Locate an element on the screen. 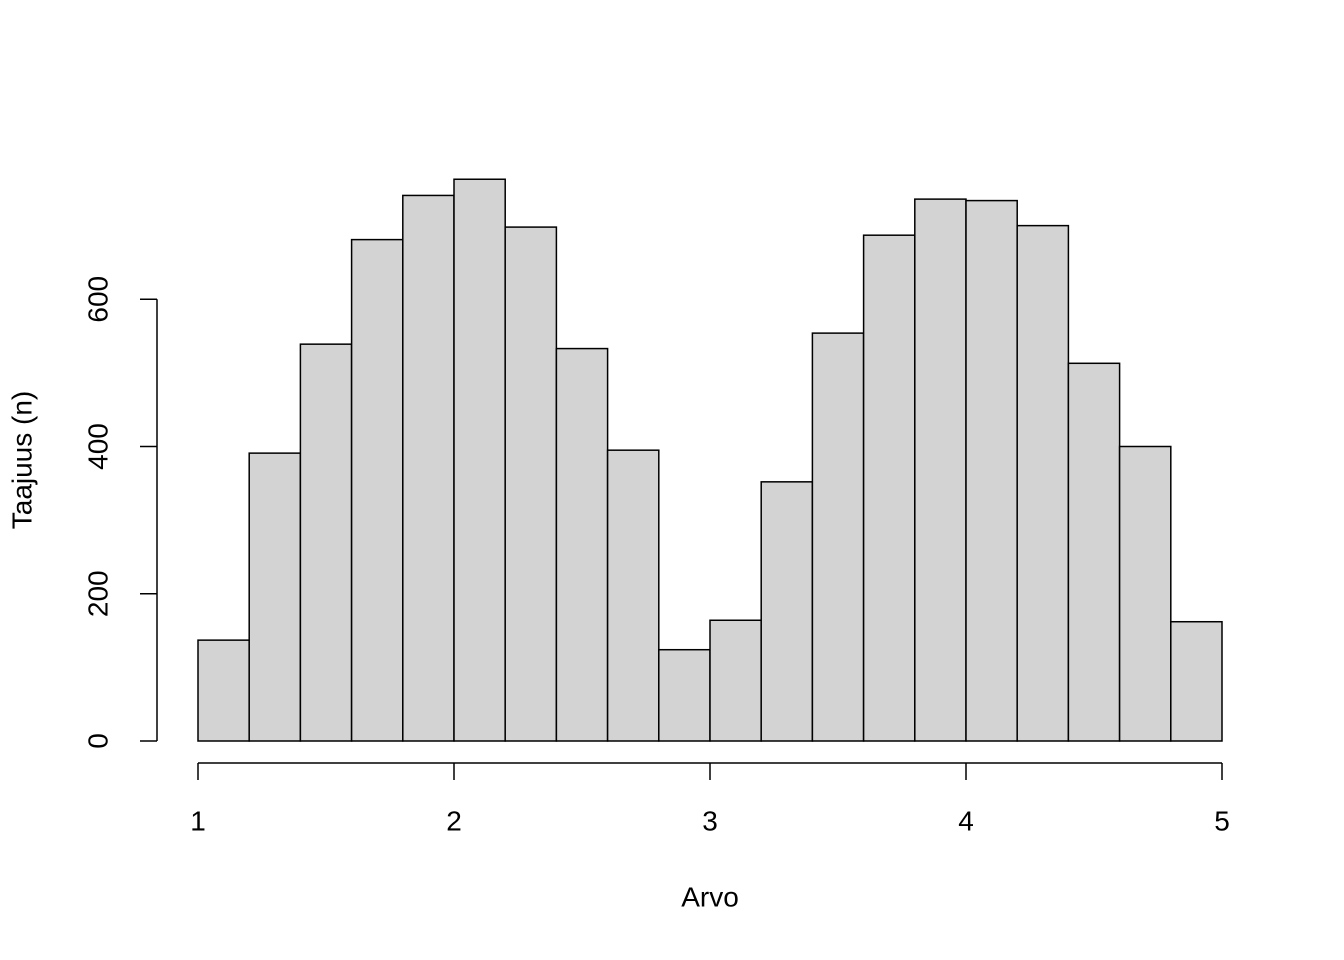  y-tick-label: 600 is located at coordinates (97, 299).